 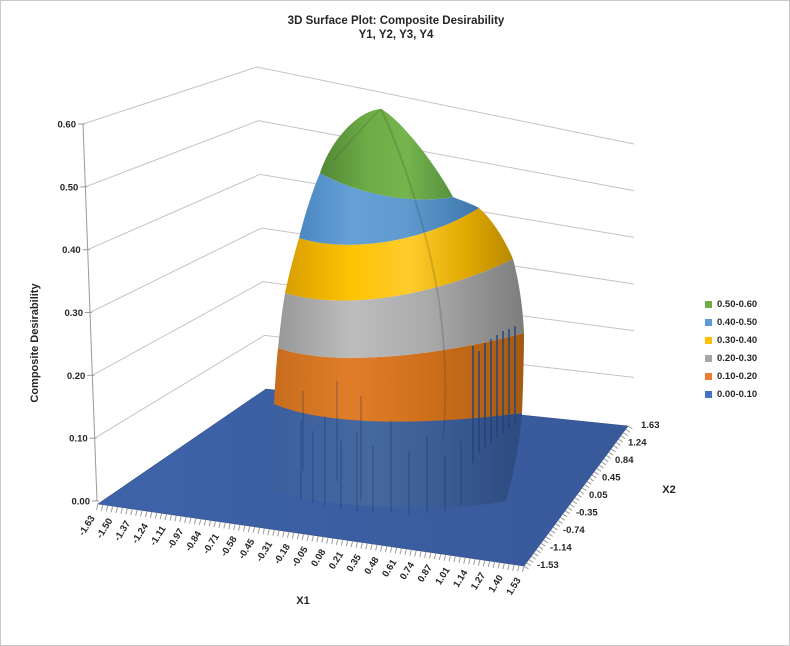 I want to click on x1-axis-title: X1, so click(x=303, y=601).